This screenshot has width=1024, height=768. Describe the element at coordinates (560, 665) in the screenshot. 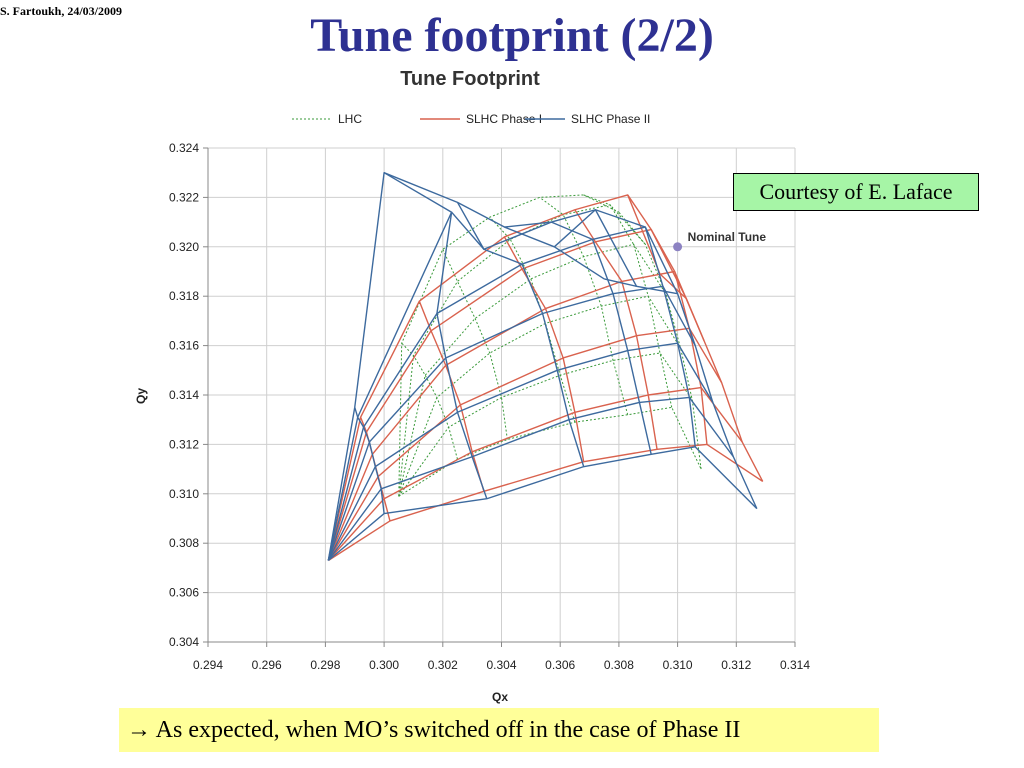

I see `x-tick-label: 0.306` at that location.